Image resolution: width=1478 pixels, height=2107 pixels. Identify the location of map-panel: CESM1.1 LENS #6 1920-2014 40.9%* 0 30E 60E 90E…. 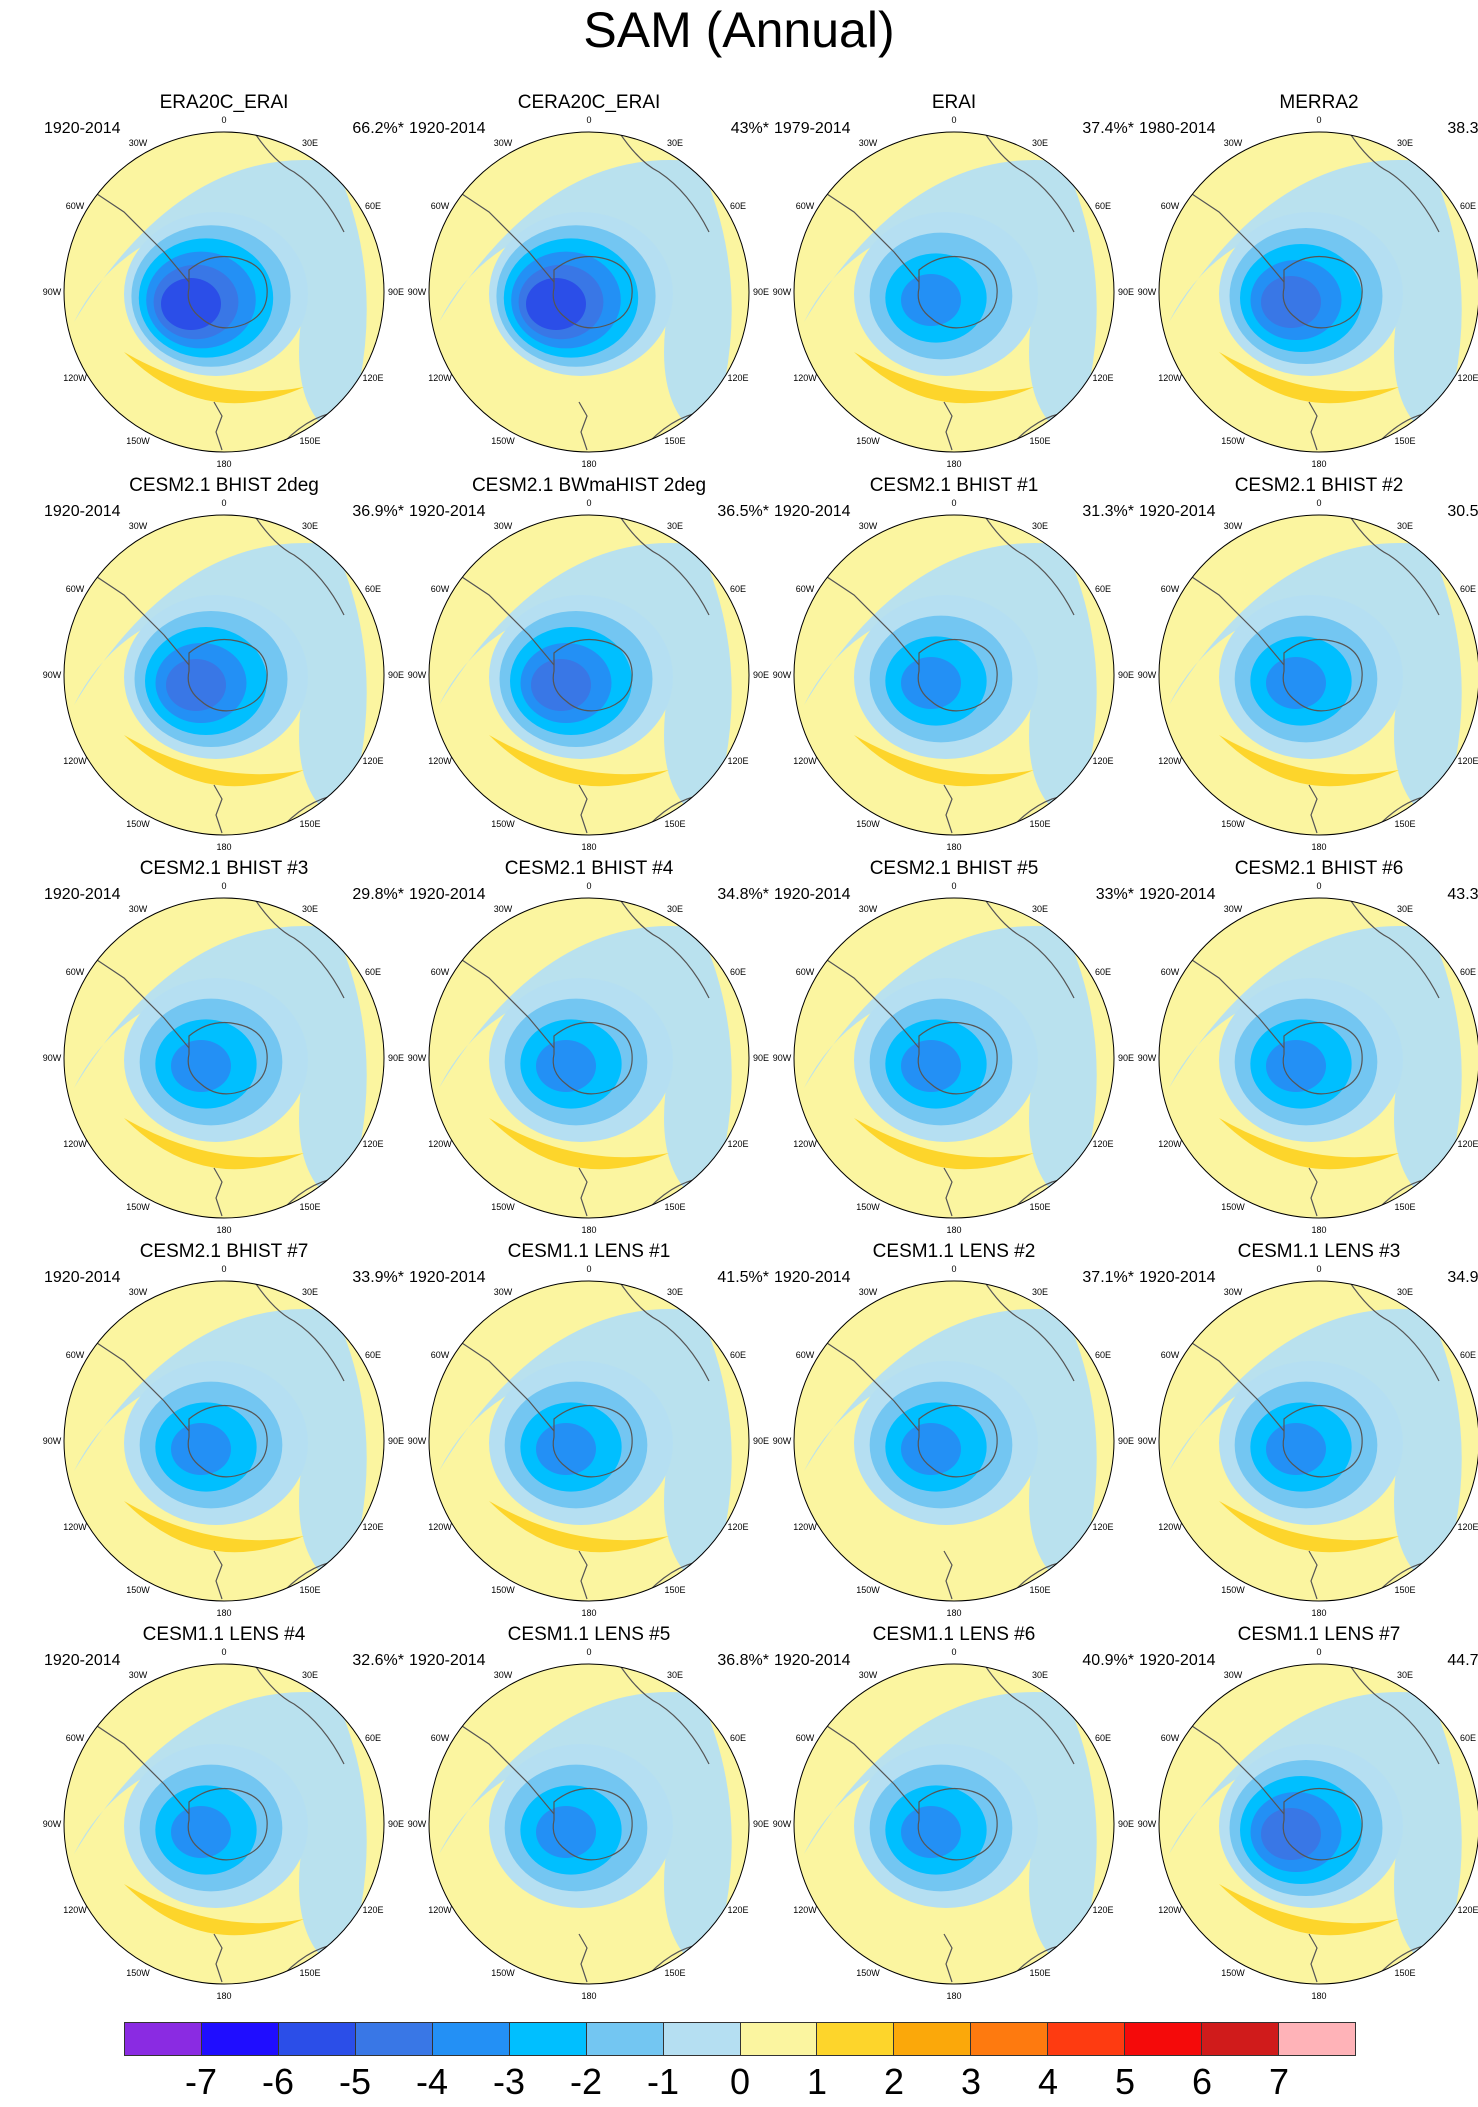
(954, 1814).